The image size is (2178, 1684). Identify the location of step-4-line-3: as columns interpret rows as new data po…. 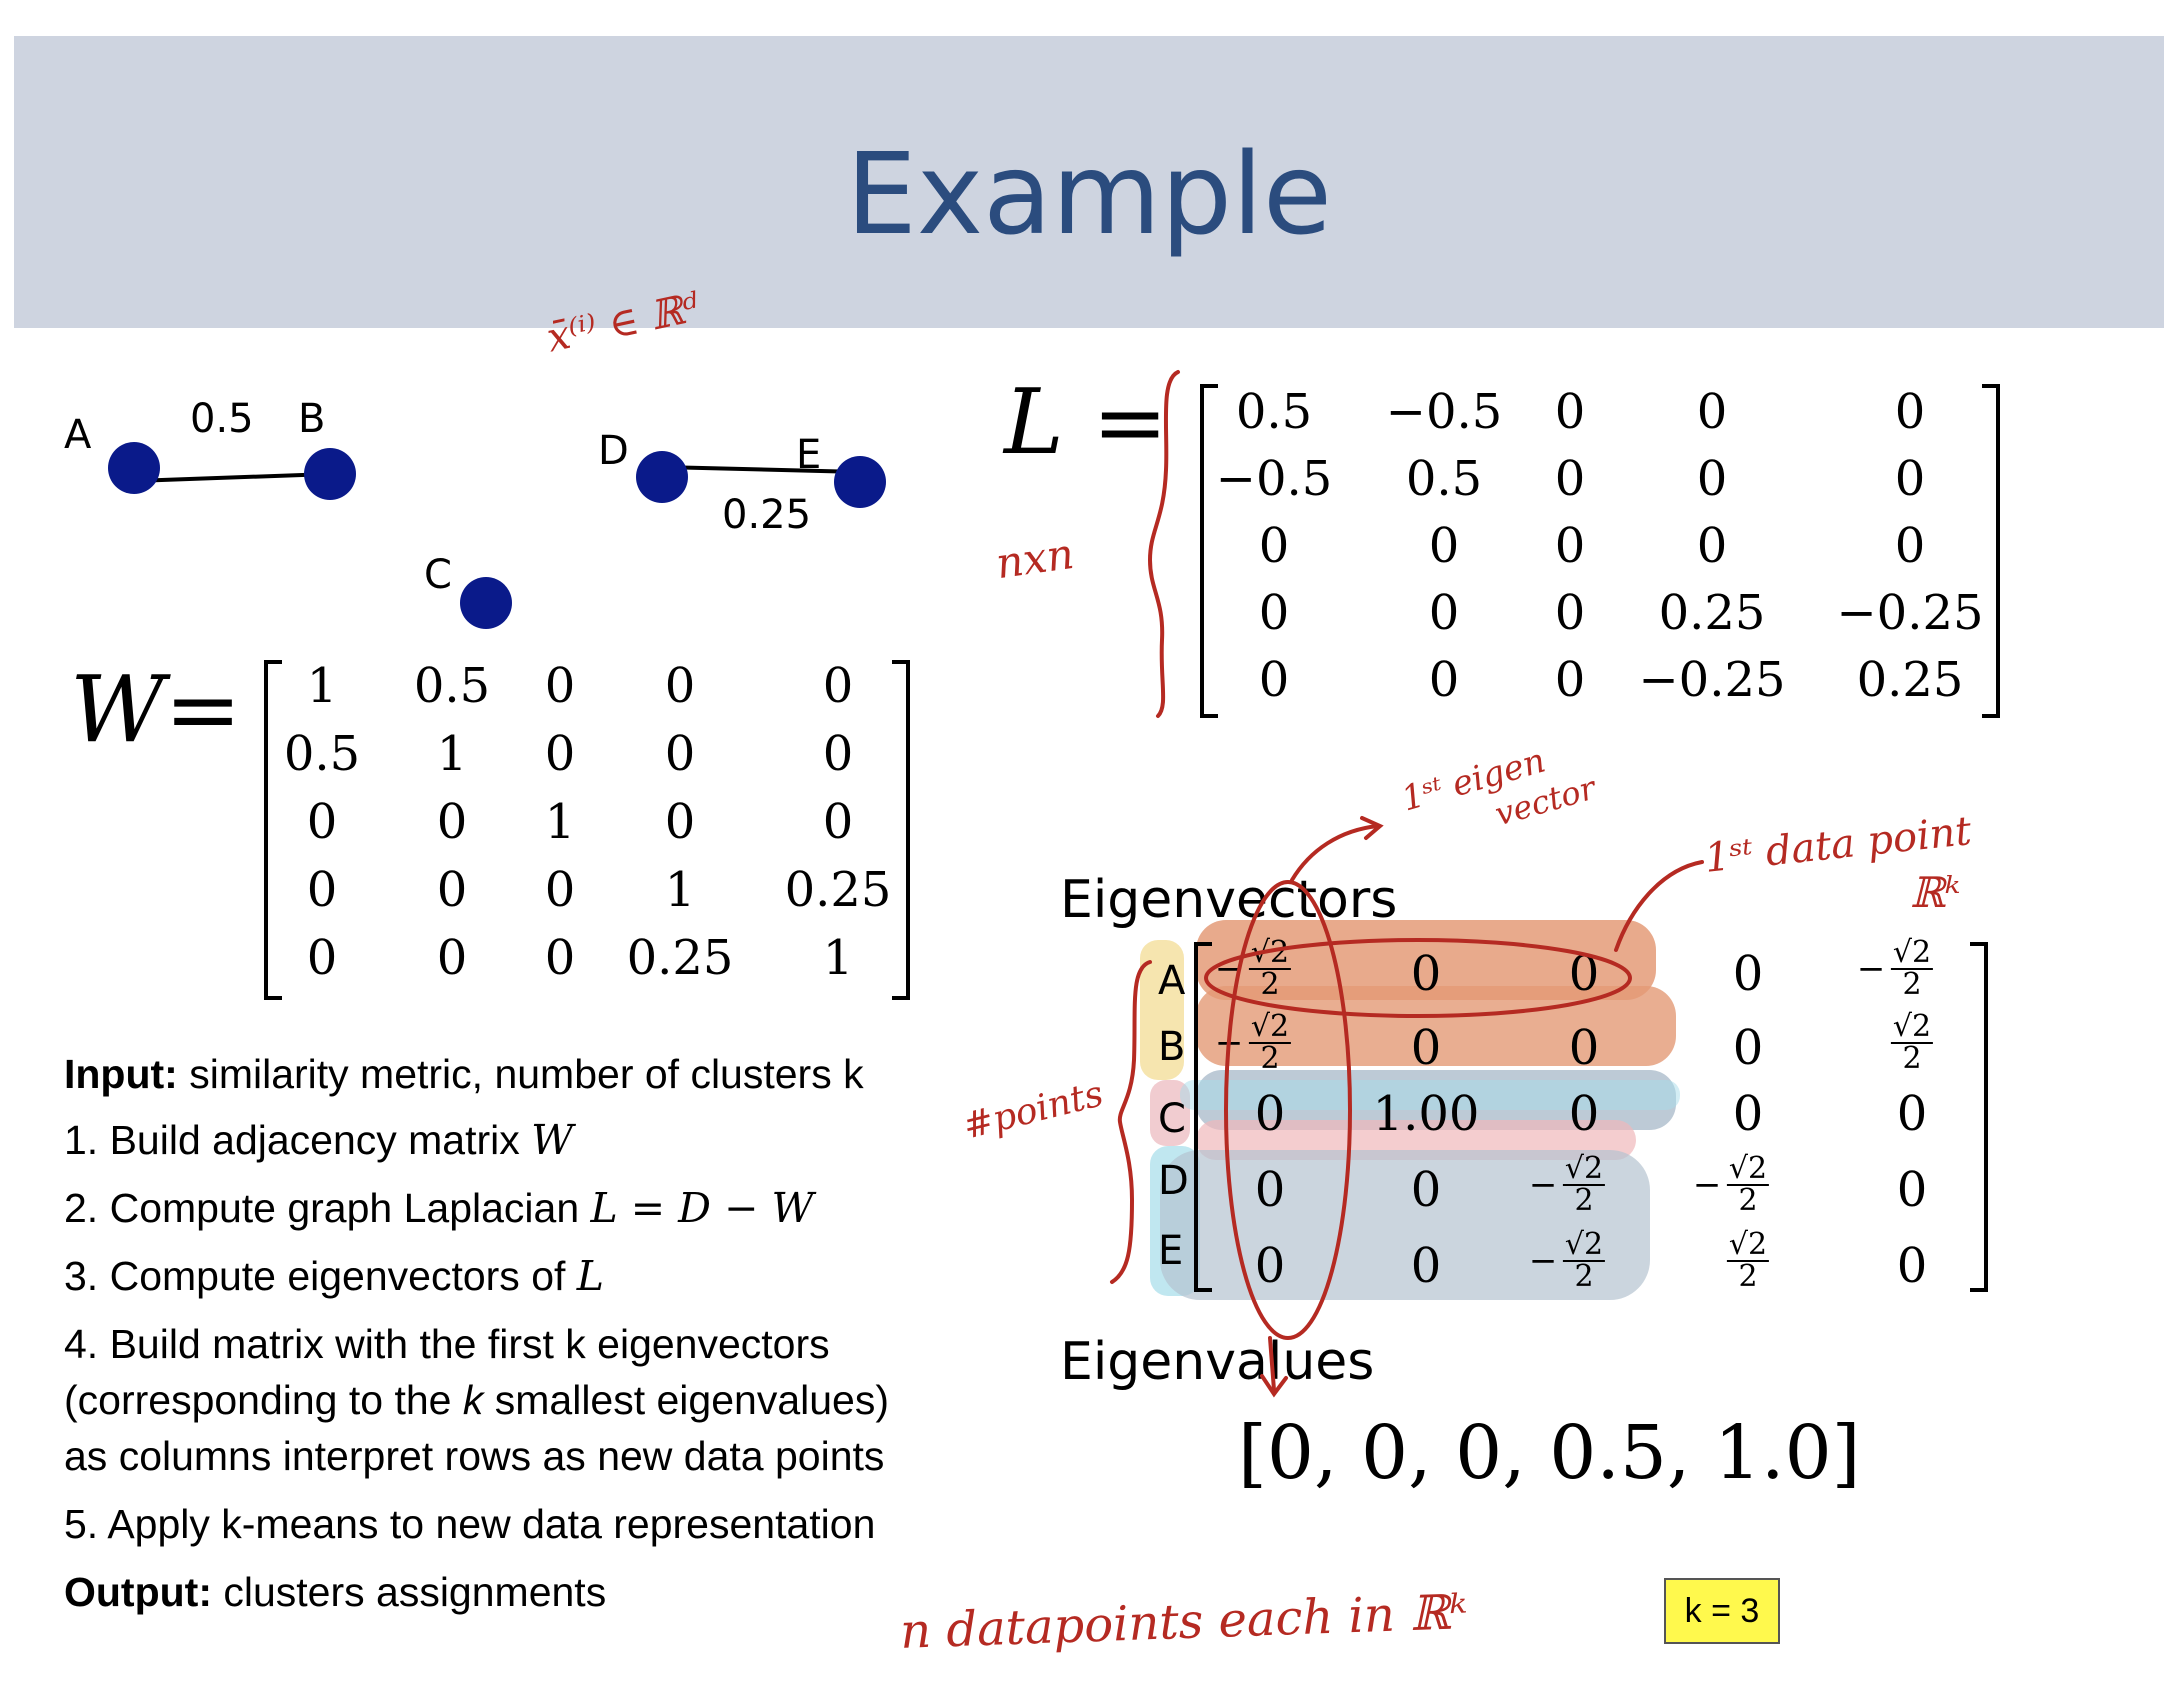
(474, 1456).